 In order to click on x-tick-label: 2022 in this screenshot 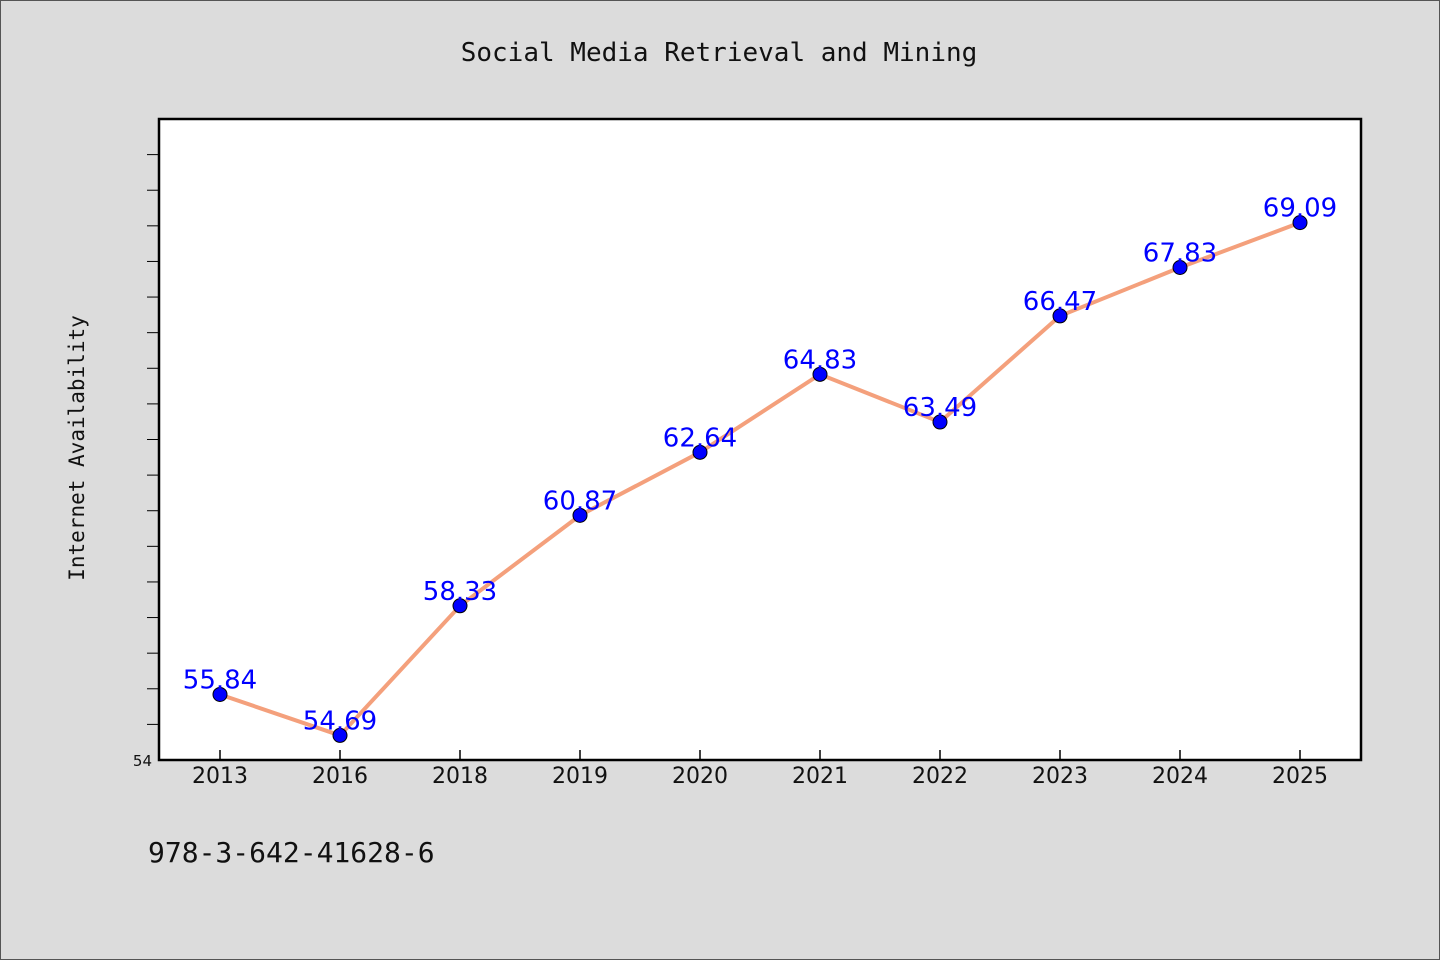, I will do `click(940, 776)`.